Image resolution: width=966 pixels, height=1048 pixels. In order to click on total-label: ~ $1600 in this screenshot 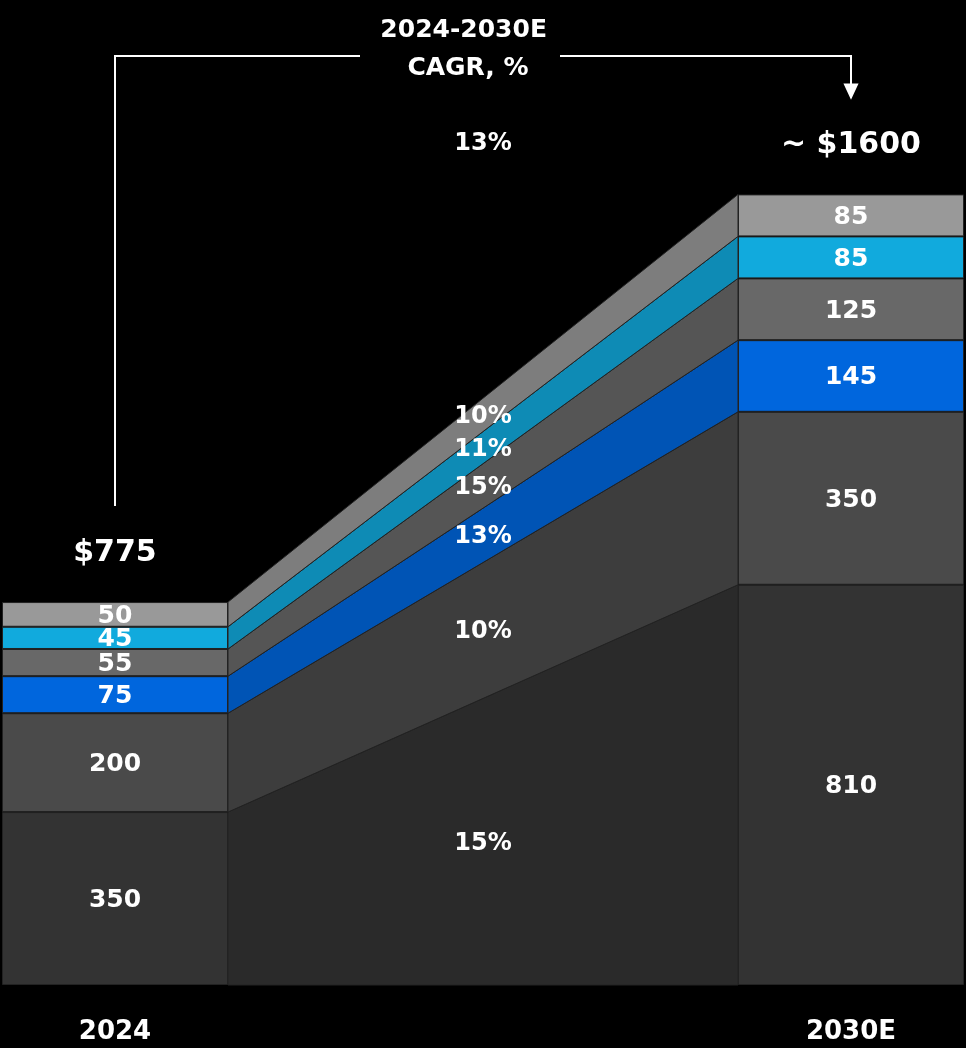, I will do `click(851, 142)`.